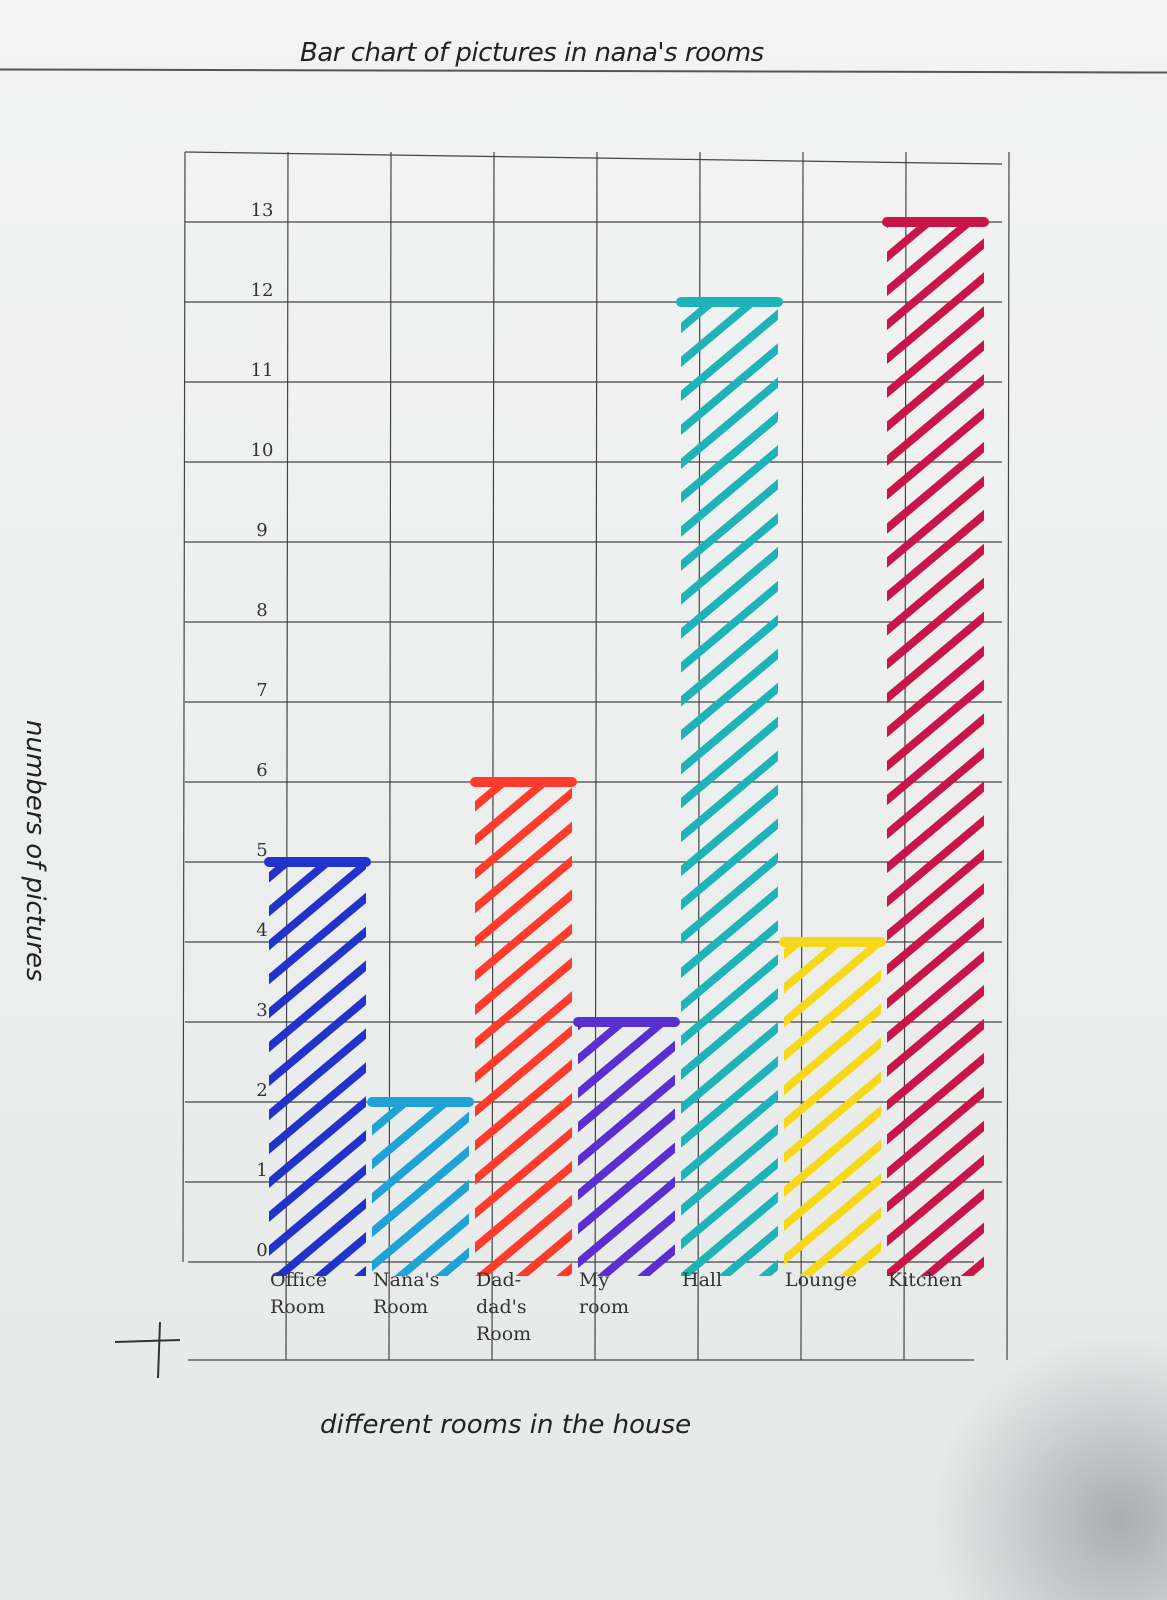 Image resolution: width=1167 pixels, height=1600 pixels. What do you see at coordinates (261, 1090) in the screenshot?
I see `y-tick-label: 2` at bounding box center [261, 1090].